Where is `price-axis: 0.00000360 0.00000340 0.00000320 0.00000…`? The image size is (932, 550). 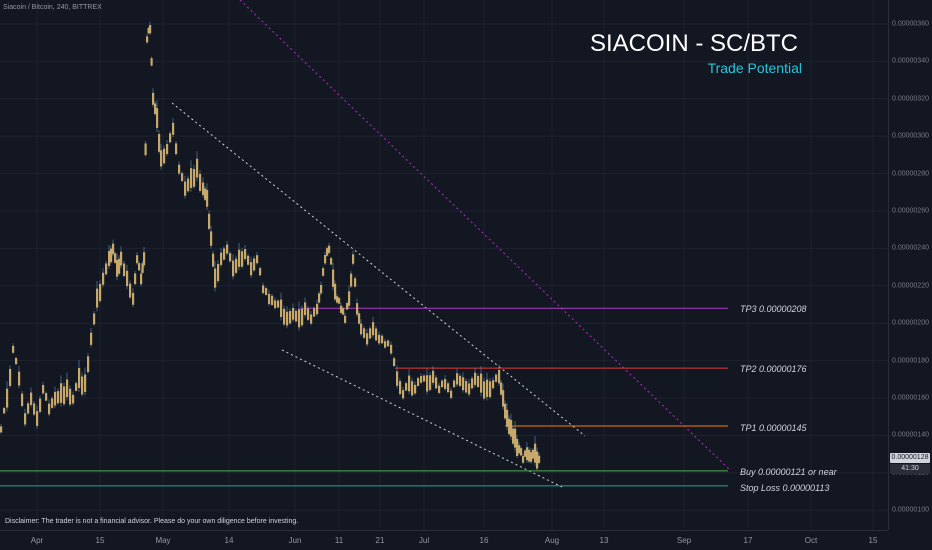
price-axis: 0.00000360 0.00000340 0.00000320 0.00000… is located at coordinates (910, 265).